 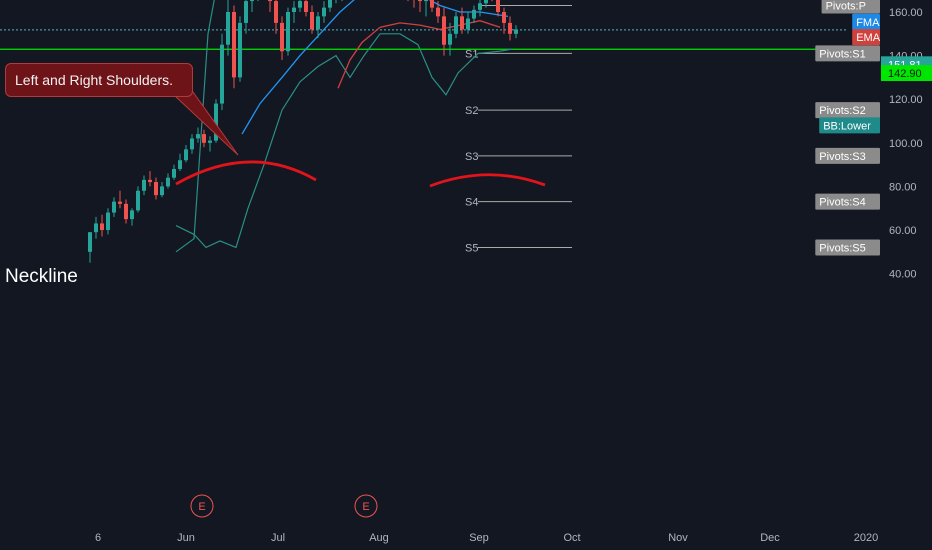 I want to click on event-label: E, so click(x=201, y=507).